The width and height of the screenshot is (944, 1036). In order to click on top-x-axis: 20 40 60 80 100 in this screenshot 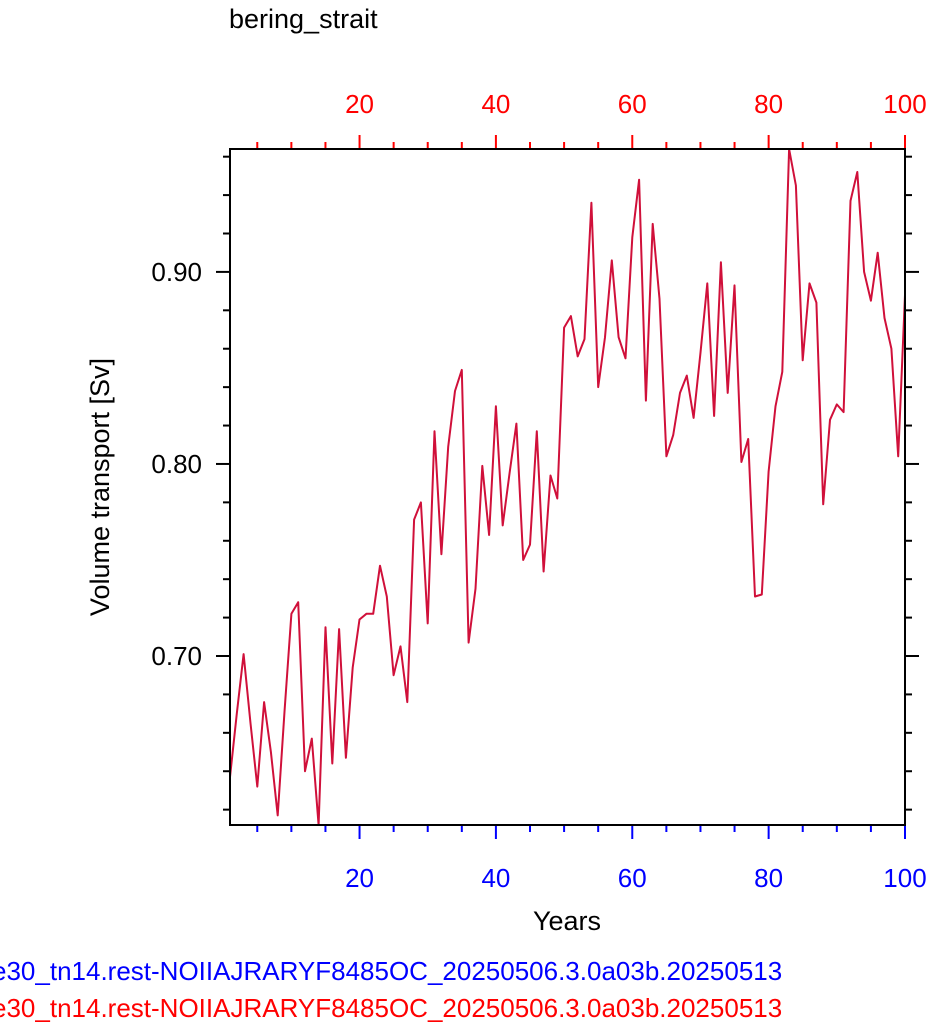, I will do `click(578, 119)`.